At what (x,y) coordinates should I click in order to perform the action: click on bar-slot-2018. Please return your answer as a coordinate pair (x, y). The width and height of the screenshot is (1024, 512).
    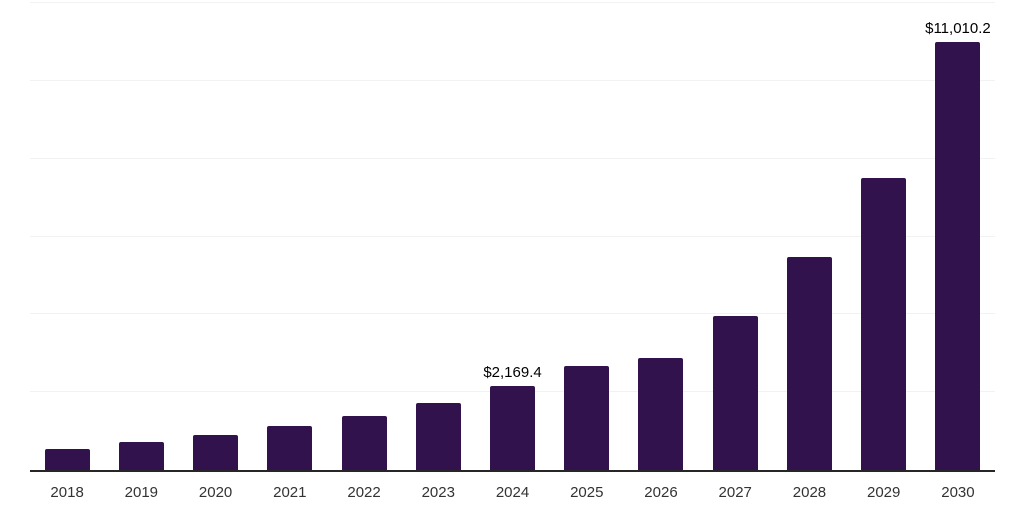
    Looking at the image, I should click on (67, 236).